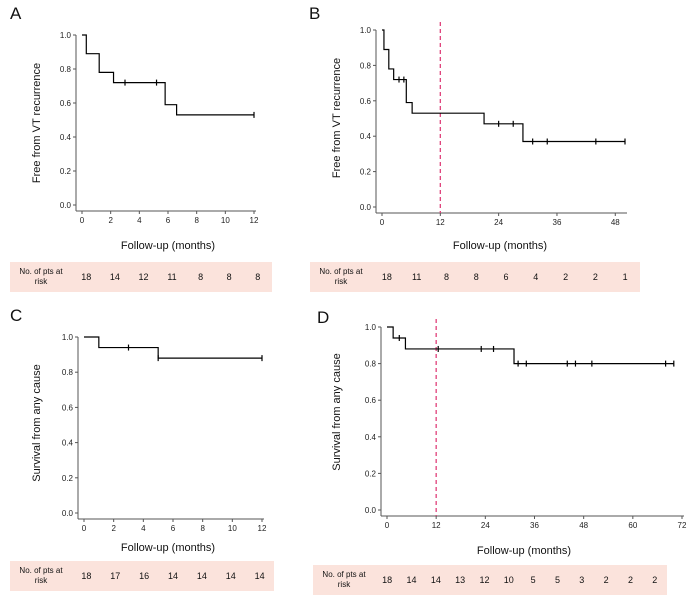  What do you see at coordinates (533, 580) in the screenshot?
I see `risk-count: 5` at bounding box center [533, 580].